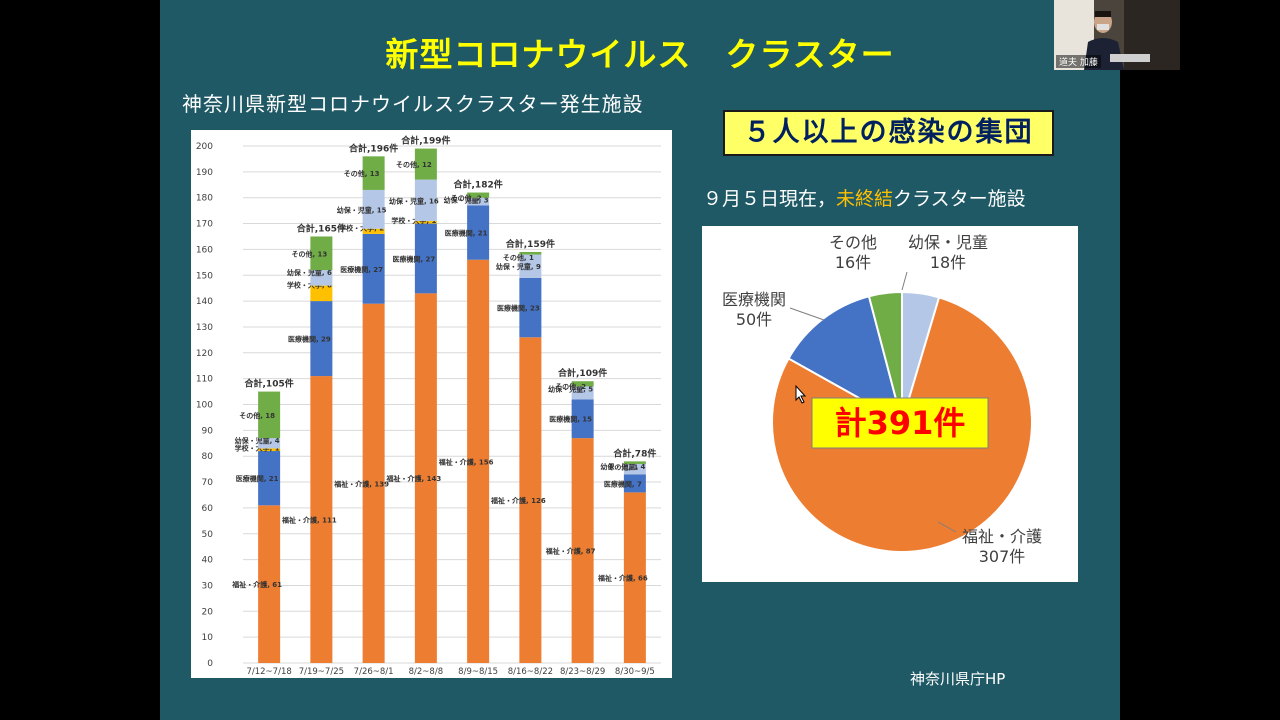 This screenshot has width=1280, height=720. Describe the element at coordinates (466, 461) in the screenshot. I see `data-label: 福祉・介護, 156` at that location.